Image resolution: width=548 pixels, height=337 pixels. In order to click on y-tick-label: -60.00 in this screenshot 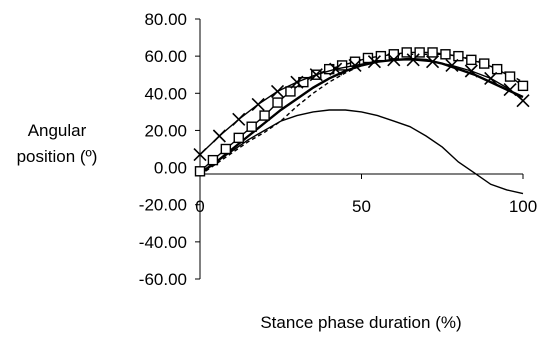, I will do `click(163, 279)`.